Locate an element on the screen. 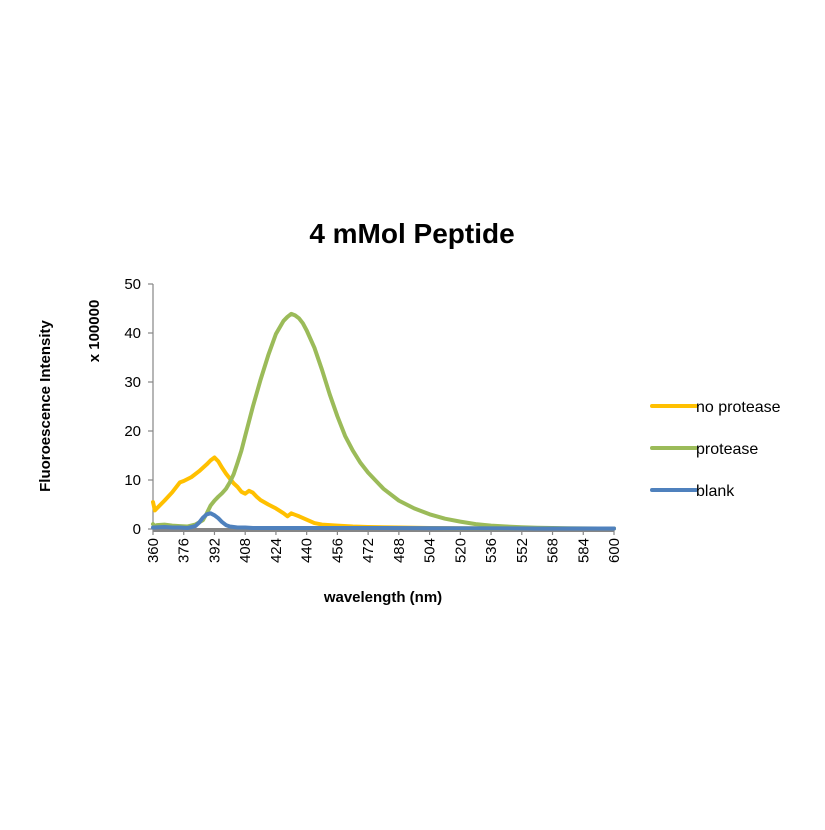 The width and height of the screenshot is (825, 830). legend-label: no protease is located at coordinates (738, 407).